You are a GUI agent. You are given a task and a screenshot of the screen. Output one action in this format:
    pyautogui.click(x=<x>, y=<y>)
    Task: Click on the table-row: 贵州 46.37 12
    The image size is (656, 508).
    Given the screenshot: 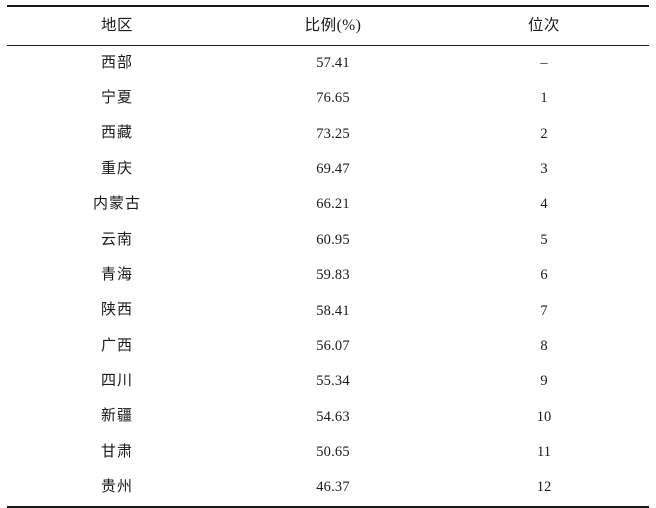 What is the action you would take?
    pyautogui.click(x=328, y=489)
    